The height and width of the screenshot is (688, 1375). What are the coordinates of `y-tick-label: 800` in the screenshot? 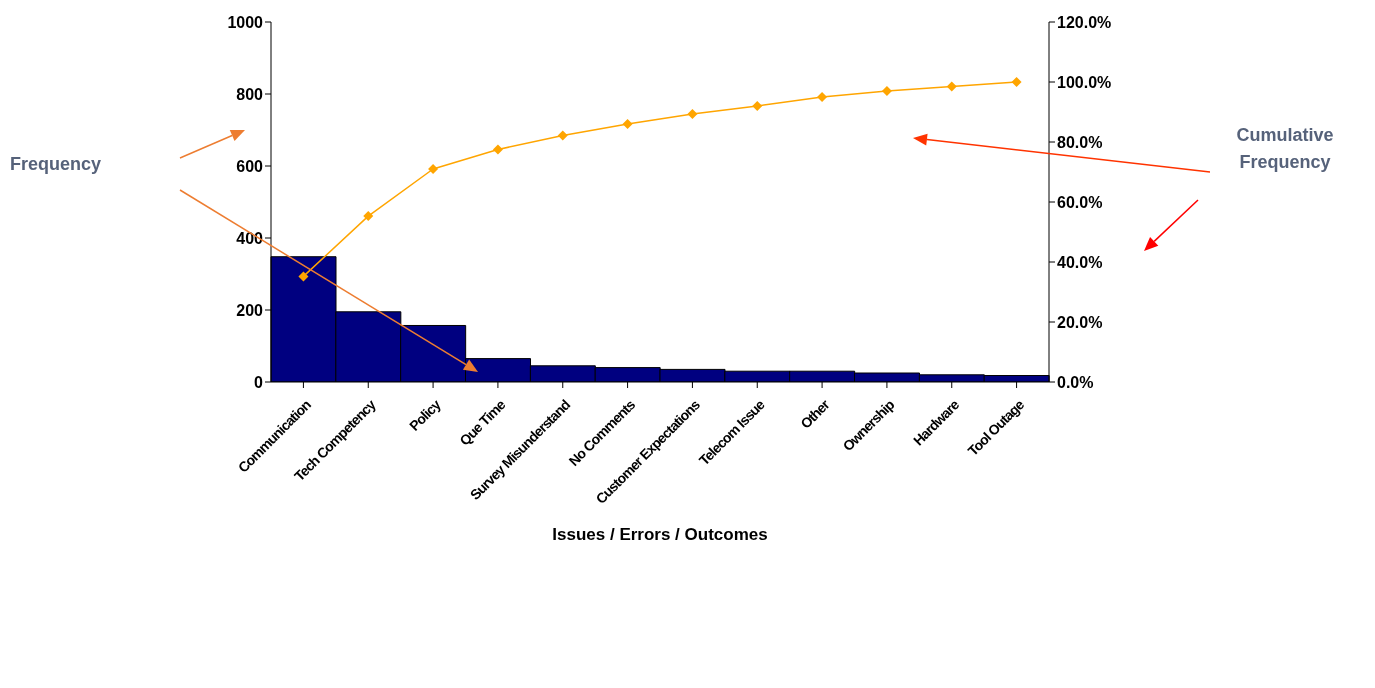 It's located at (250, 94).